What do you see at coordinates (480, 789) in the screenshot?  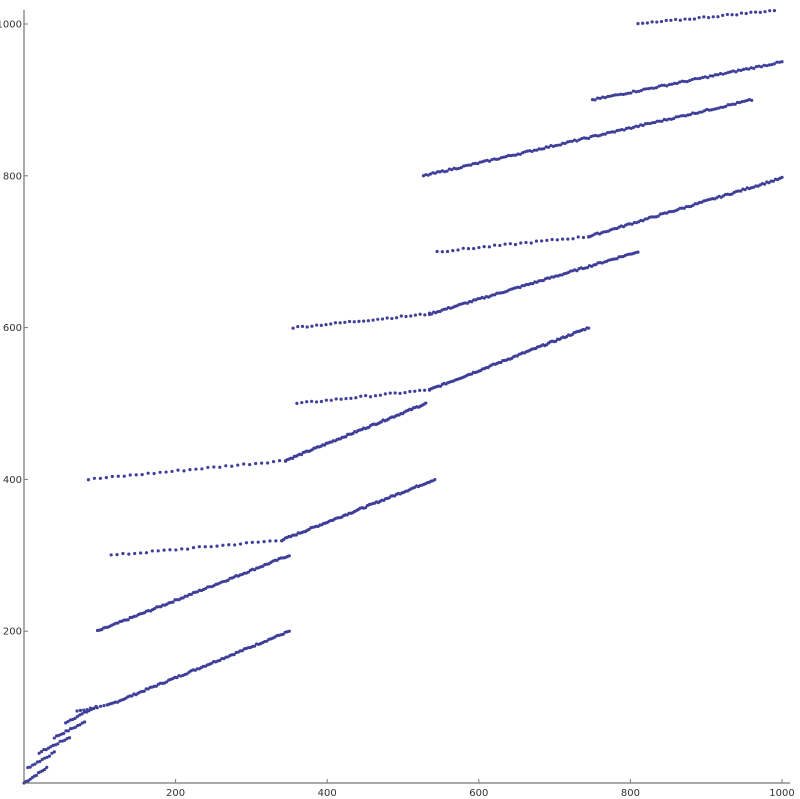 I see `x-axis-ticks: 200 400 600 800 1000` at bounding box center [480, 789].